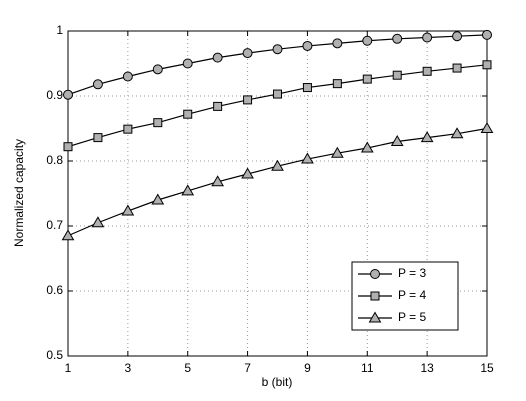 Image resolution: width=526 pixels, height=401 pixels. I want to click on y-tick-label: 0.8, so click(54, 160).